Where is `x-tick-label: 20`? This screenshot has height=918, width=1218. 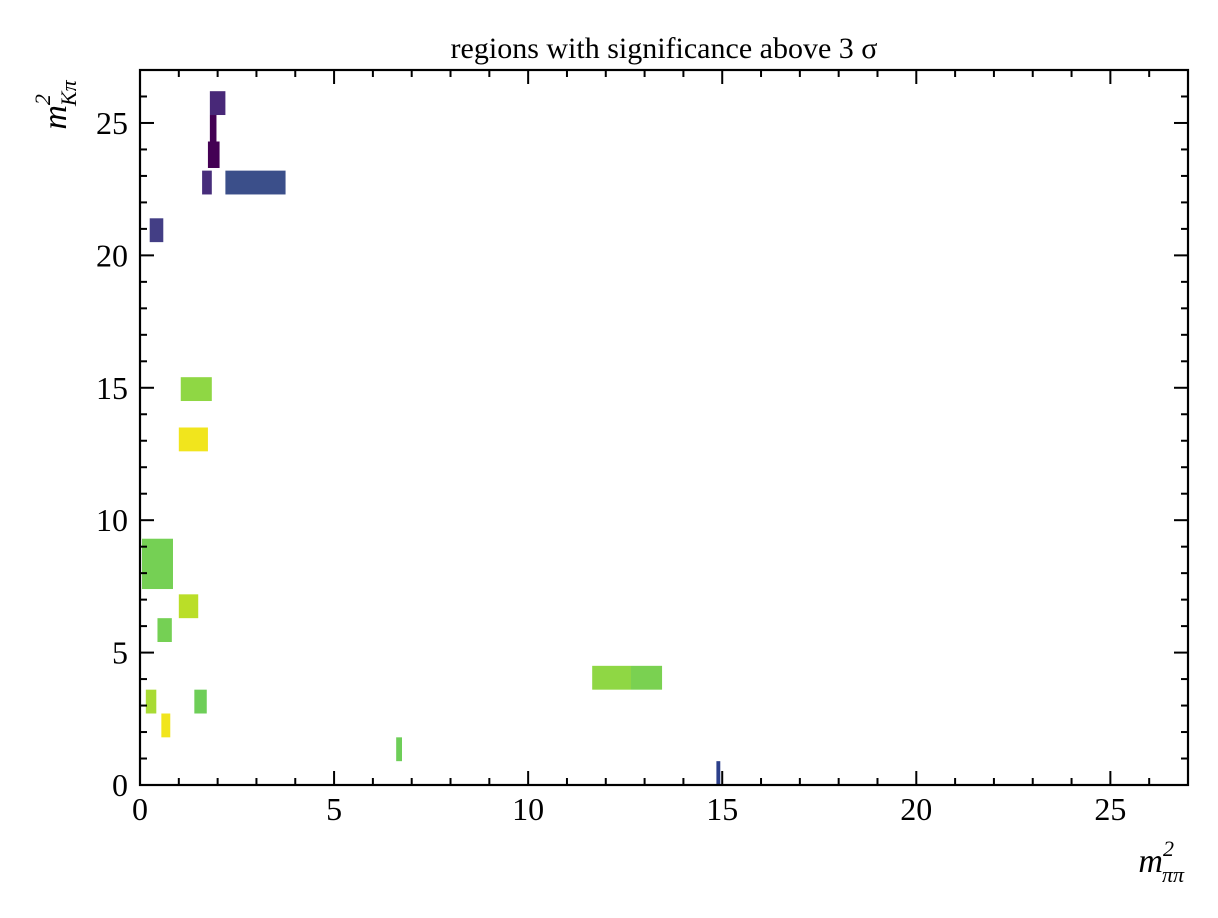 x-tick-label: 20 is located at coordinates (916, 809).